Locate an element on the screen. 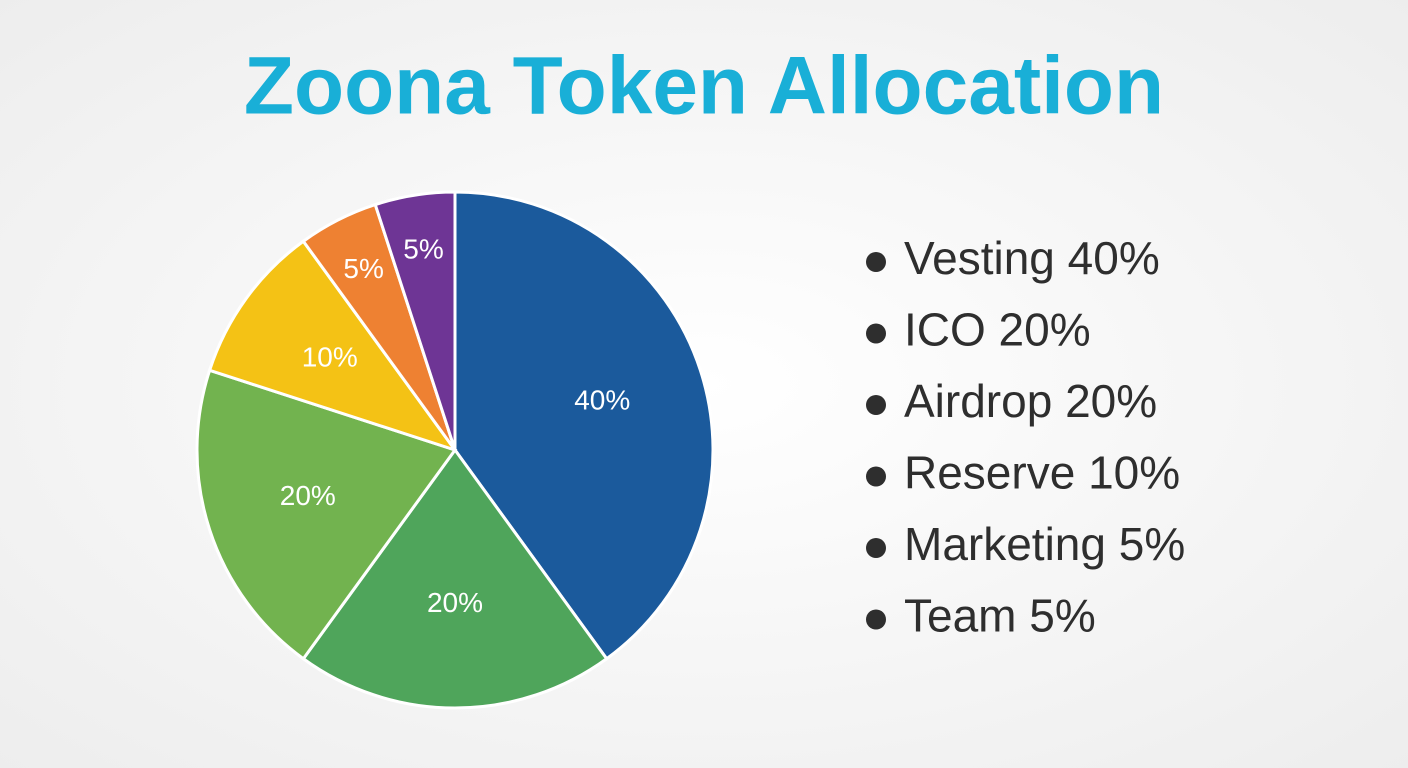 The width and height of the screenshot is (1408, 768). slice-label: 10% is located at coordinates (330, 356).